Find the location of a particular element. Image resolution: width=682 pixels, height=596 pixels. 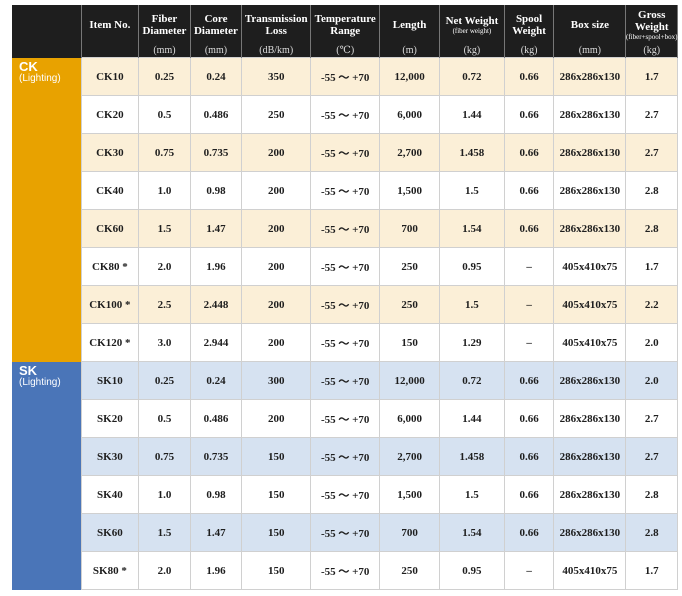

table-cell: SK20 is located at coordinates (110, 418).